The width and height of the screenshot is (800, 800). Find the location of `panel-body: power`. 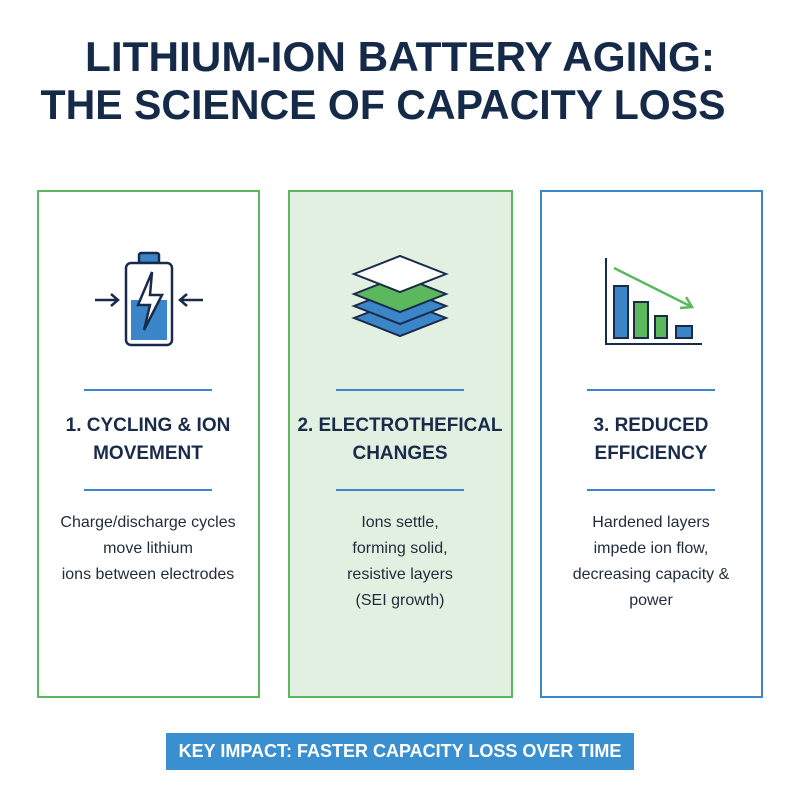

panel-body: power is located at coordinates (651, 600).